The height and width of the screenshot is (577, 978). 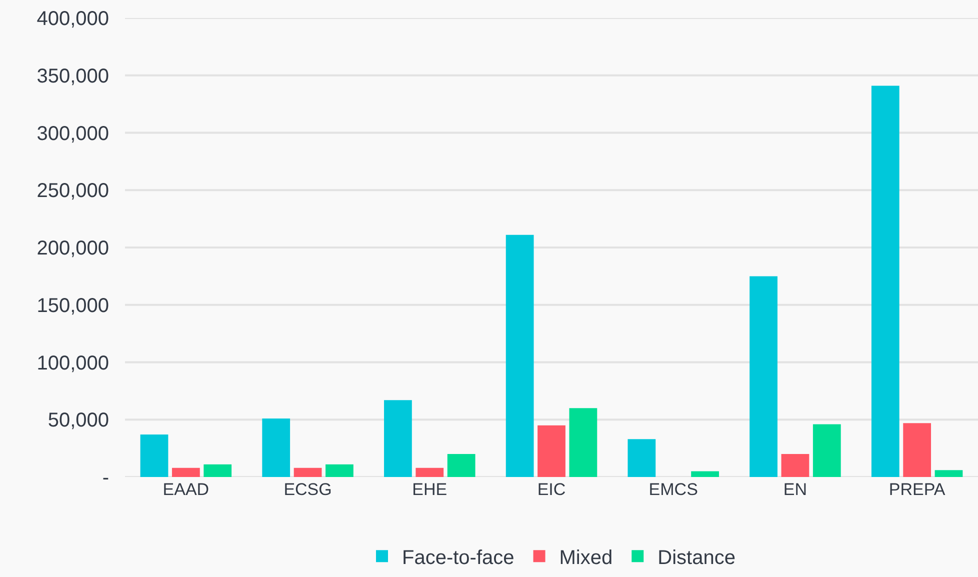 I want to click on y-tick-label: 200,000, so click(x=72, y=249).